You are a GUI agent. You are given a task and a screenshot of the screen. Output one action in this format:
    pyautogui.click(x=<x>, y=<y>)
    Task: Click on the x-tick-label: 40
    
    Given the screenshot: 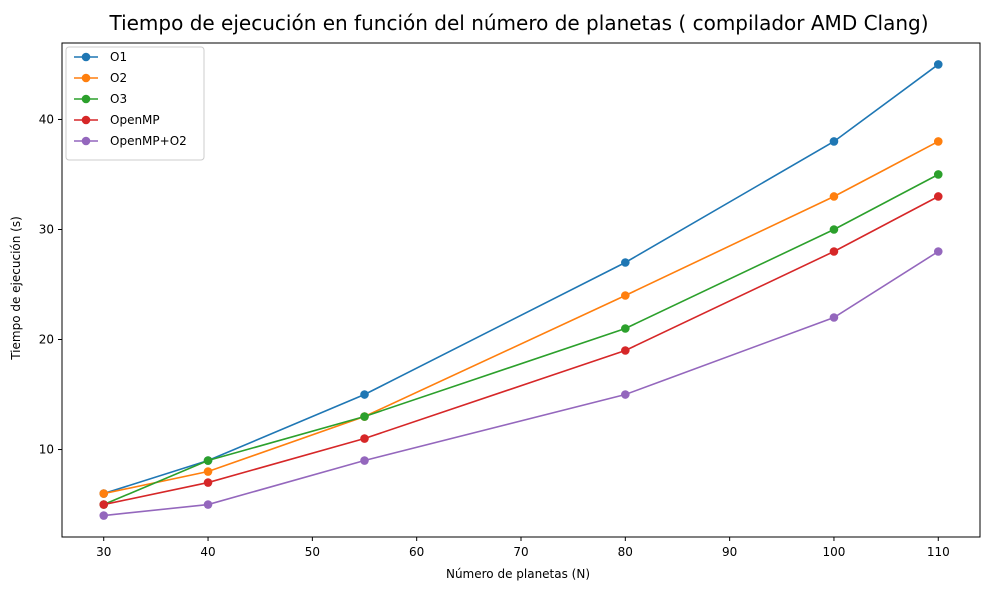 What is the action you would take?
    pyautogui.click(x=207, y=552)
    